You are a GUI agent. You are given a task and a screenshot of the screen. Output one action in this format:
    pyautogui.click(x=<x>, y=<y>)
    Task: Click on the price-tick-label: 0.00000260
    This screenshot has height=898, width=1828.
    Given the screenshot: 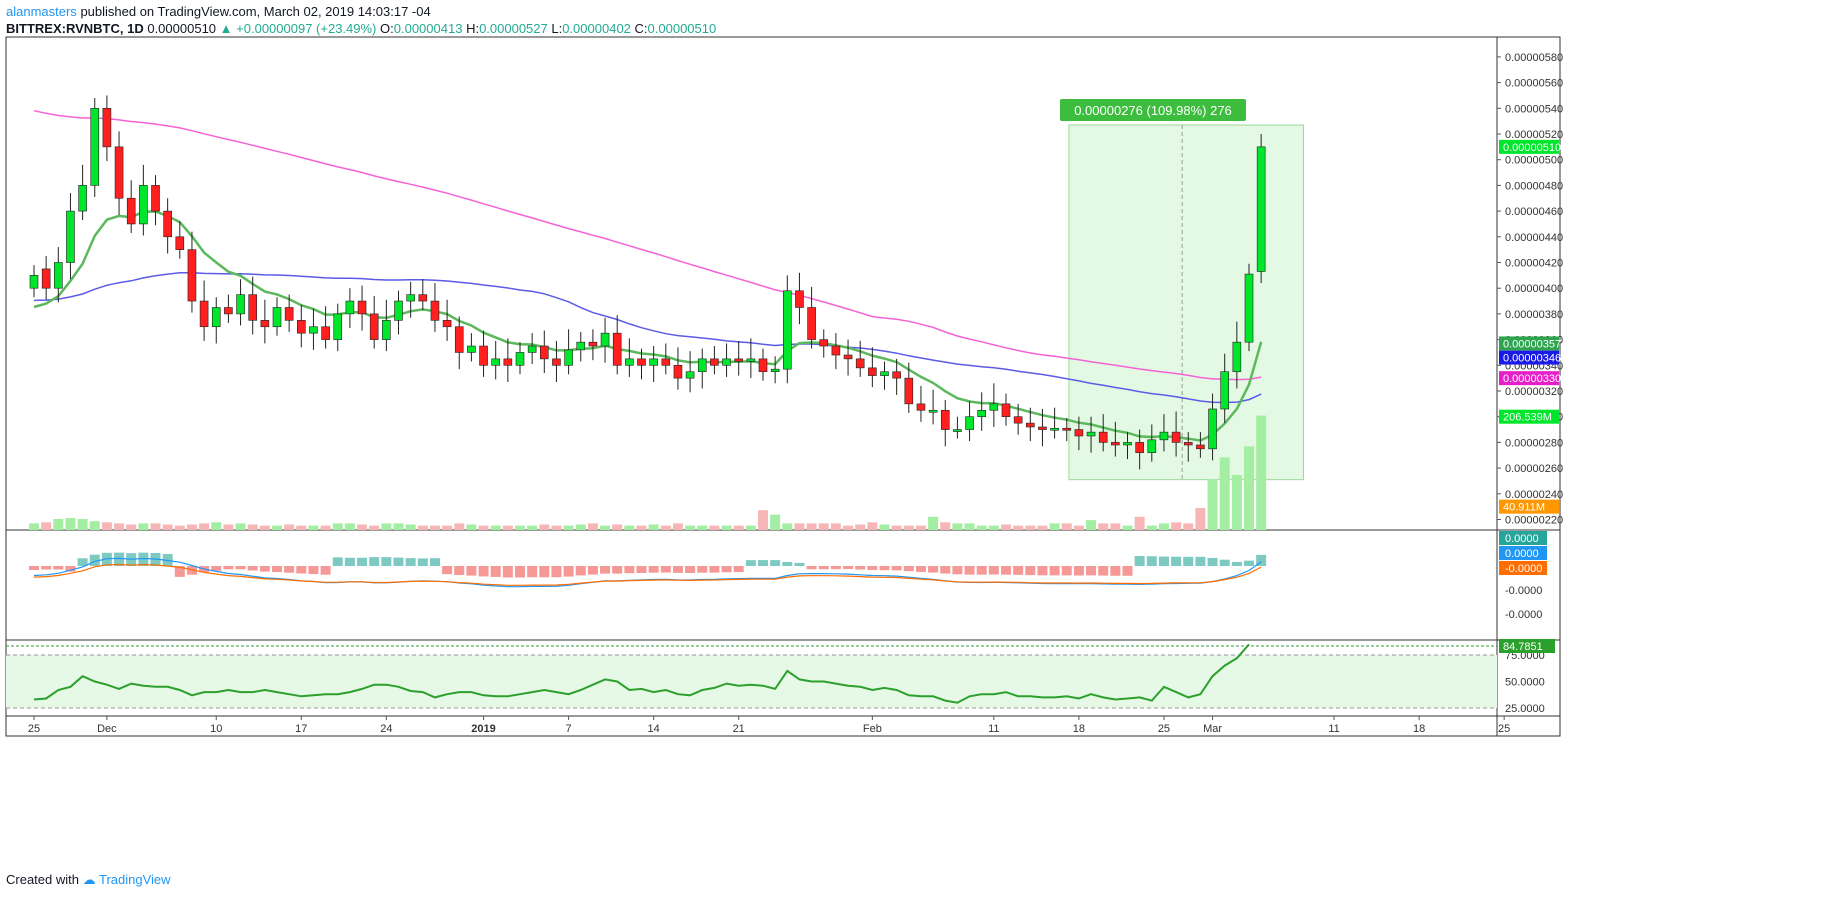 What is the action you would take?
    pyautogui.click(x=1534, y=469)
    